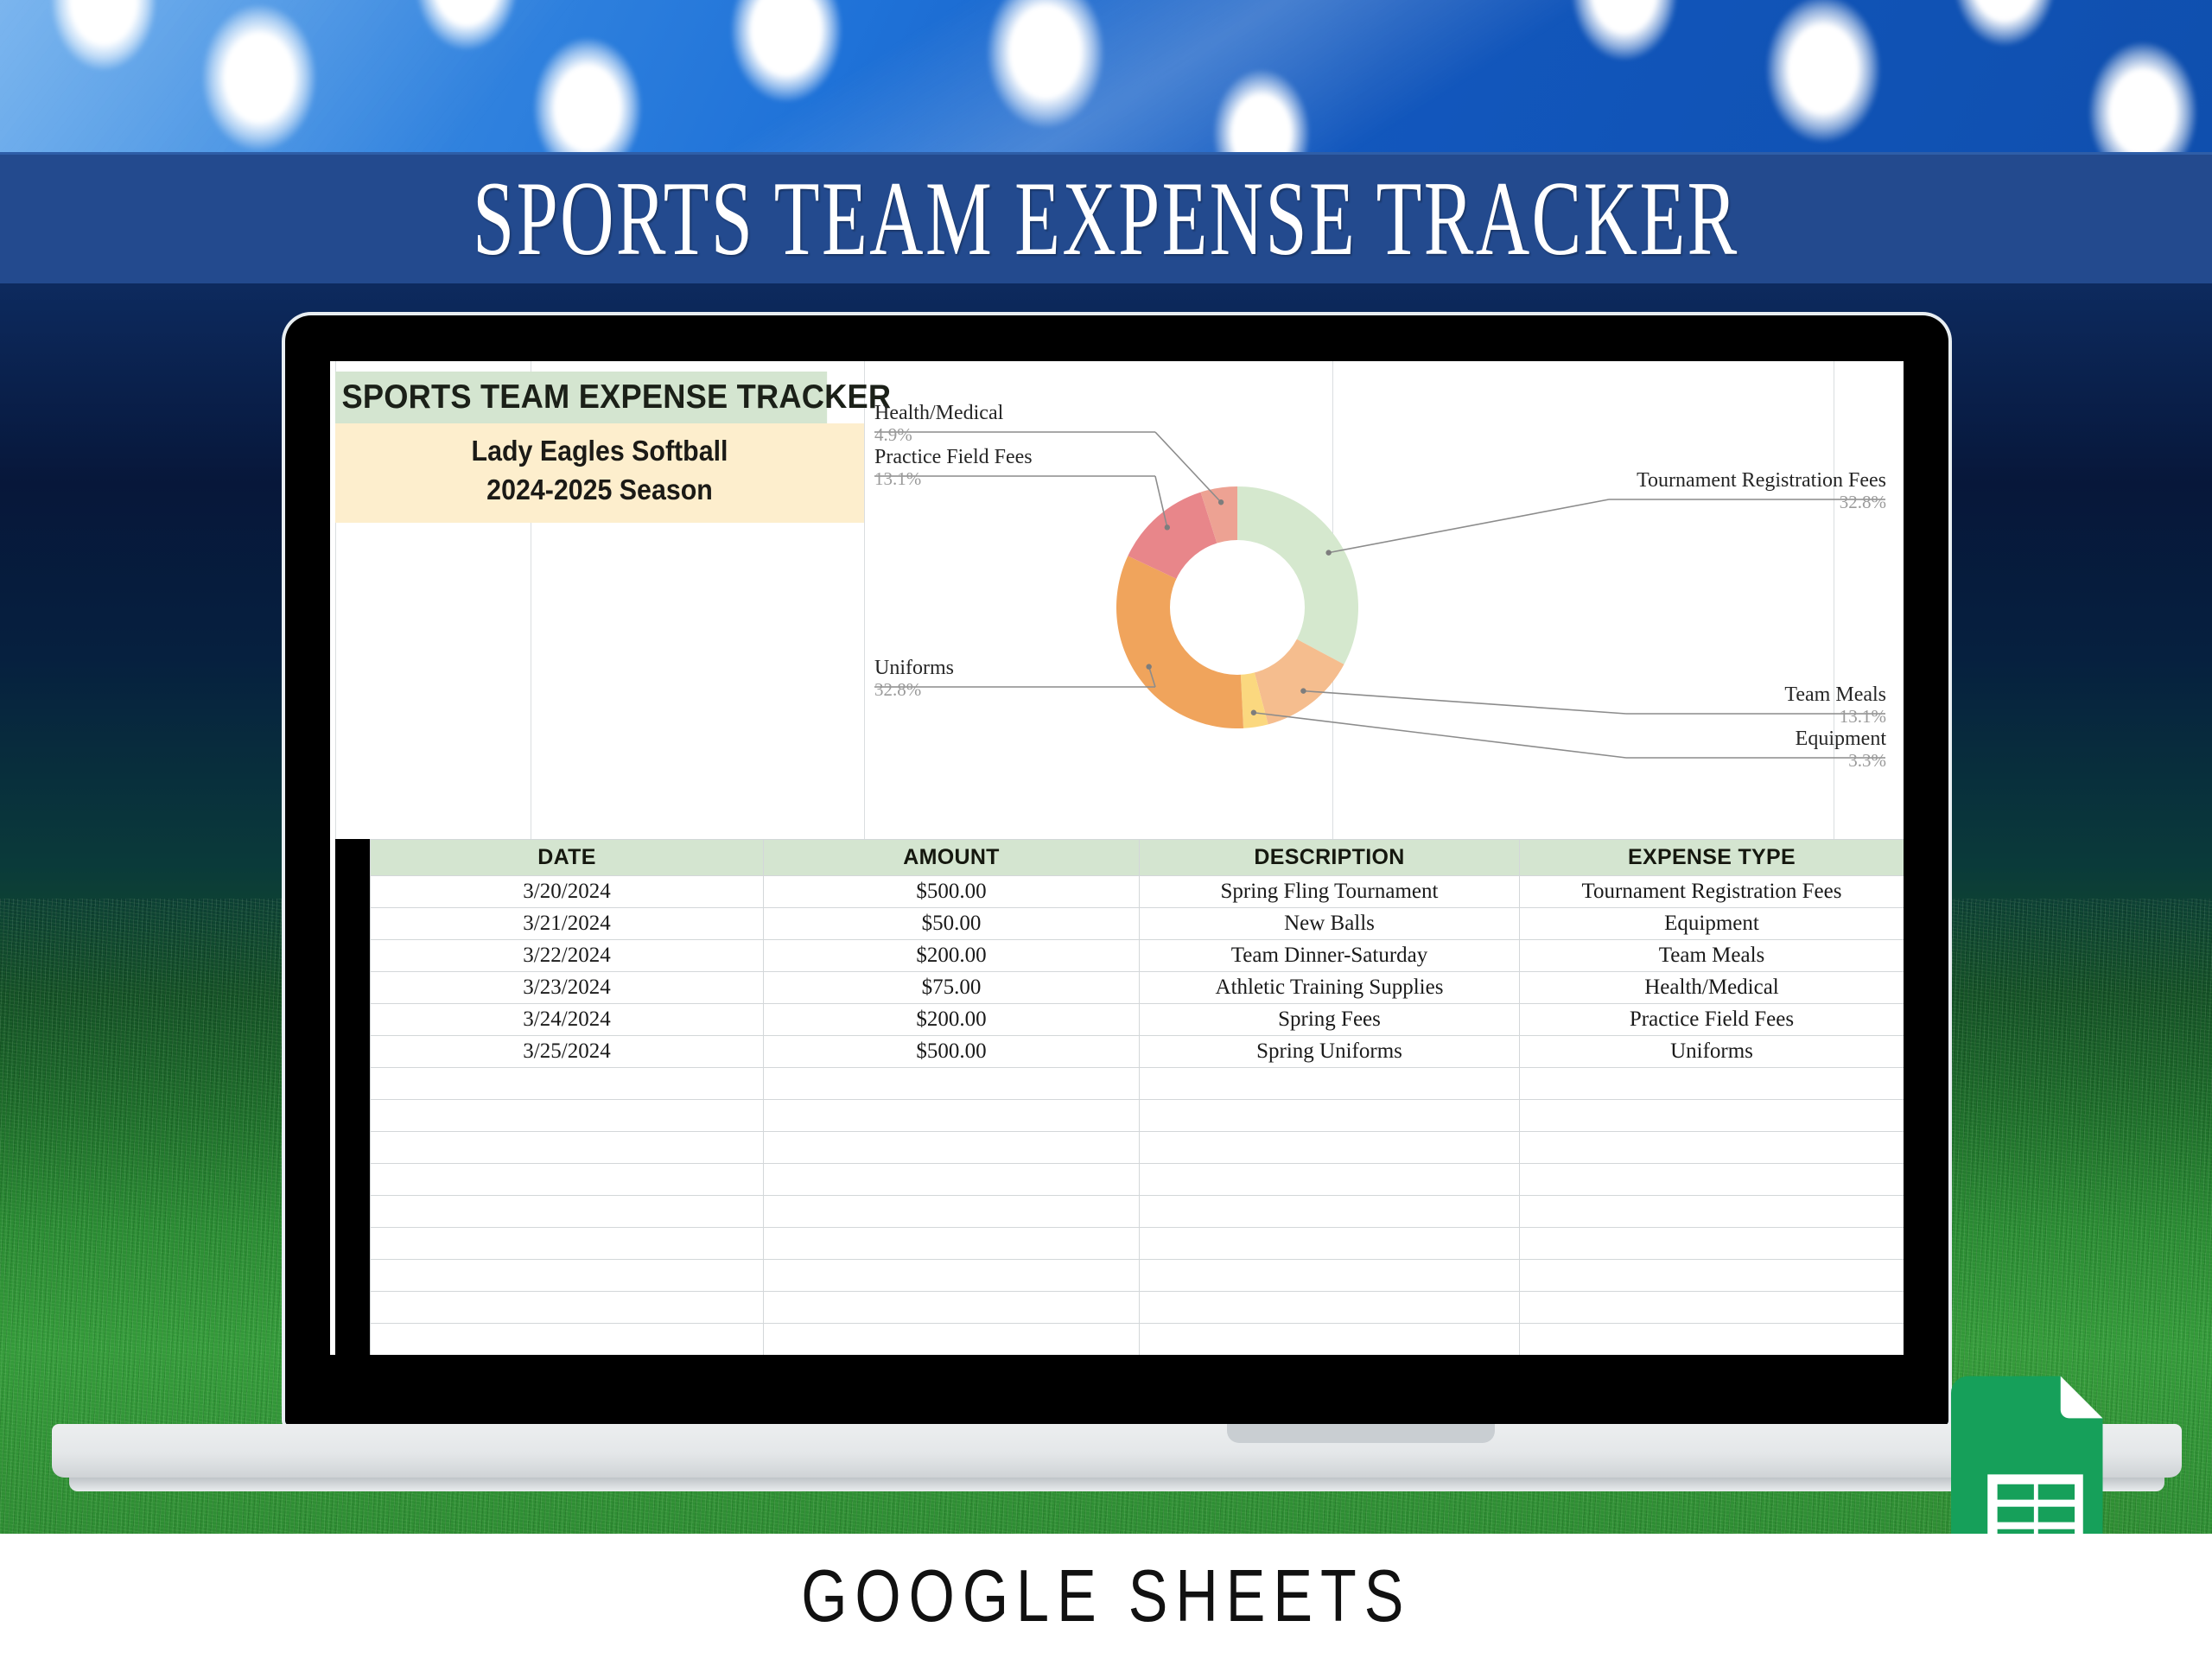 The height and width of the screenshot is (1659, 2212). Describe the element at coordinates (1329, 987) in the screenshot. I see `table-cell-description: Athletic Training Supplies` at that location.